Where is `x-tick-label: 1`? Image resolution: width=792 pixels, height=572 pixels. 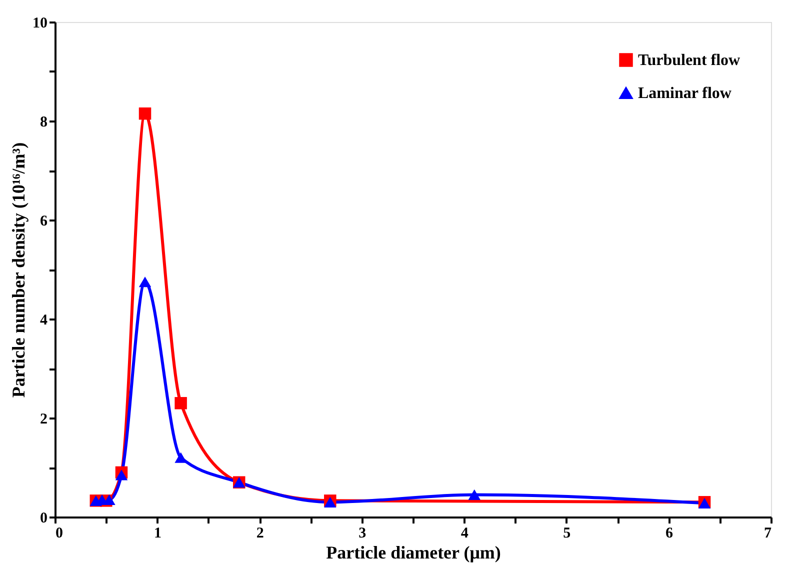 x-tick-label: 1 is located at coordinates (158, 534).